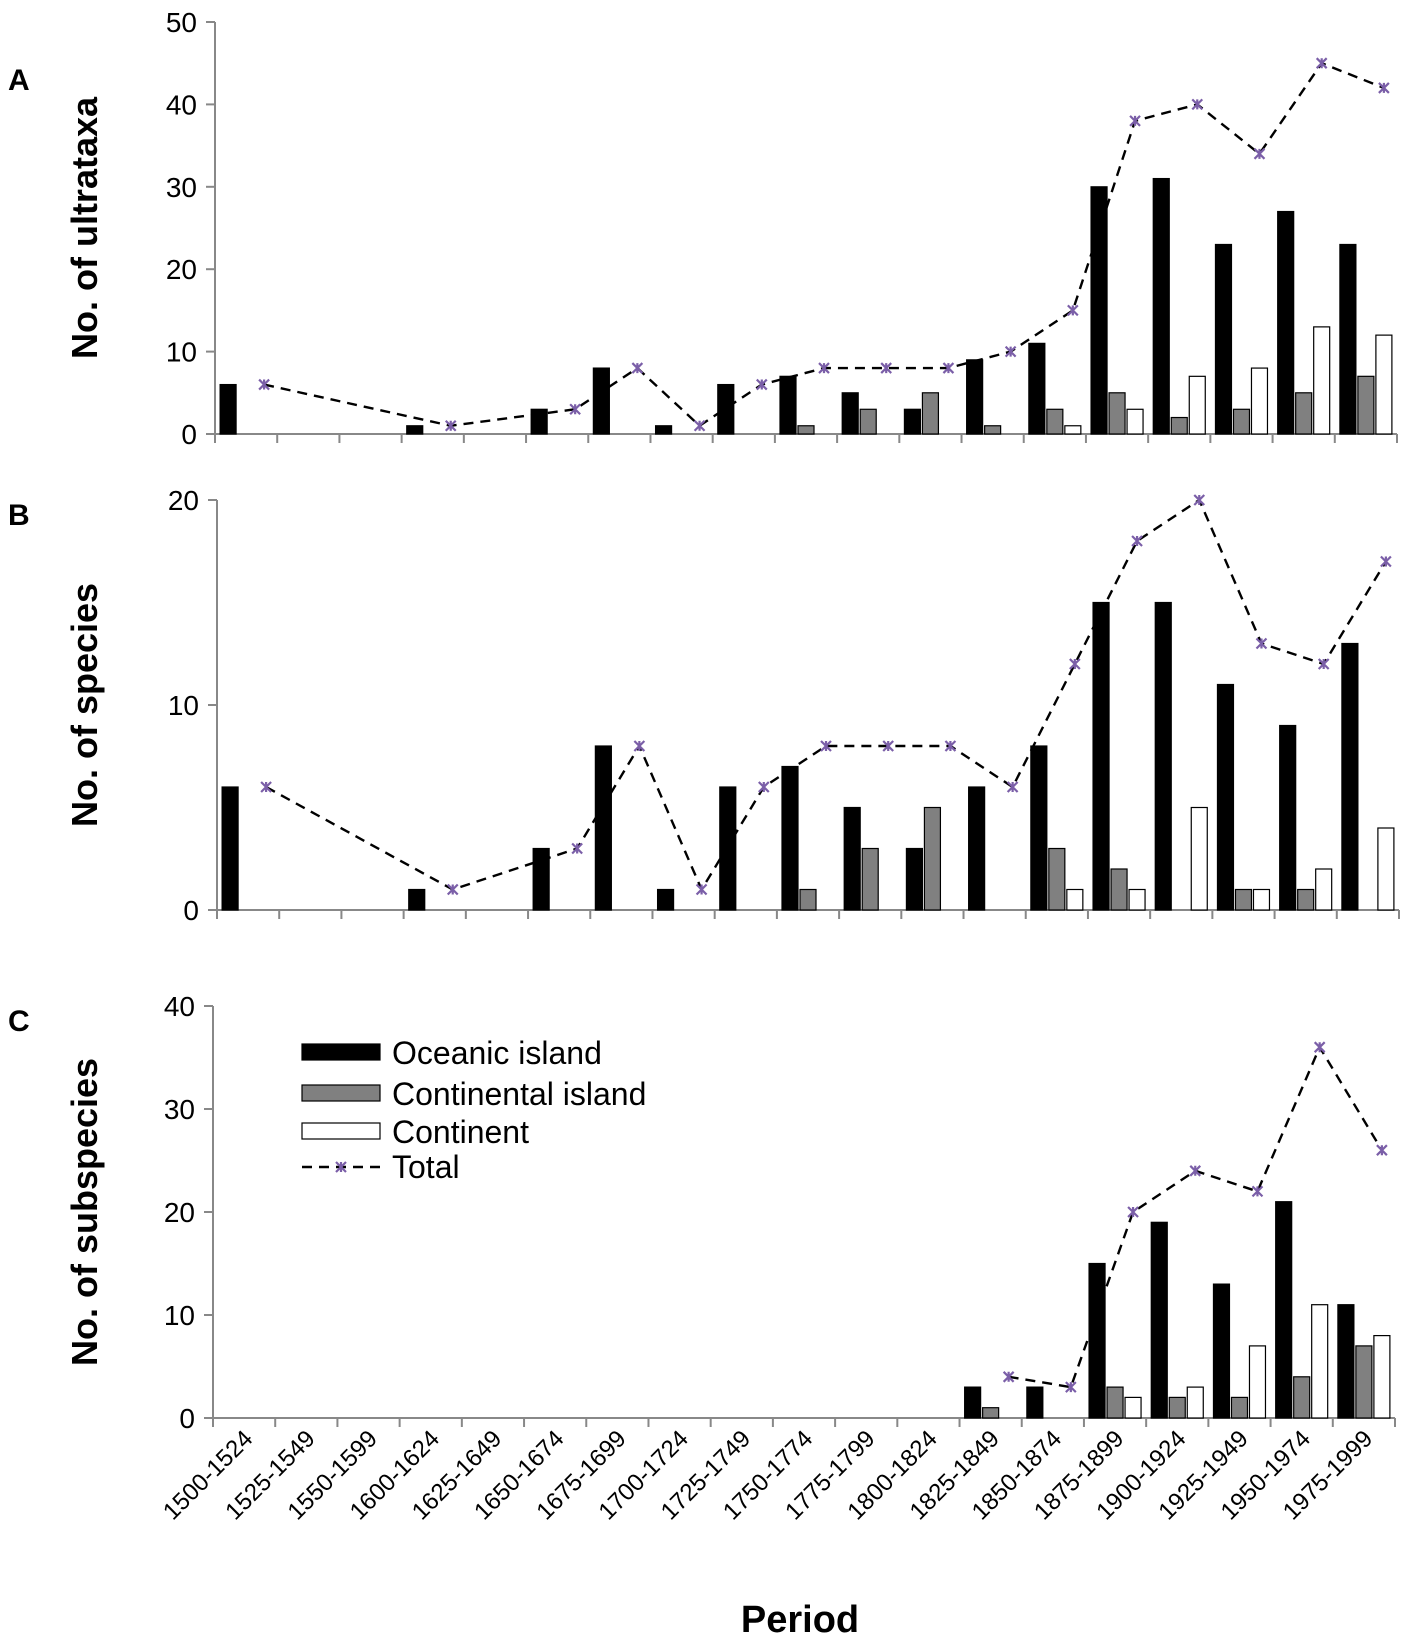  Describe the element at coordinates (800, 1620) in the screenshot. I see `x-axis-label: Period` at that location.